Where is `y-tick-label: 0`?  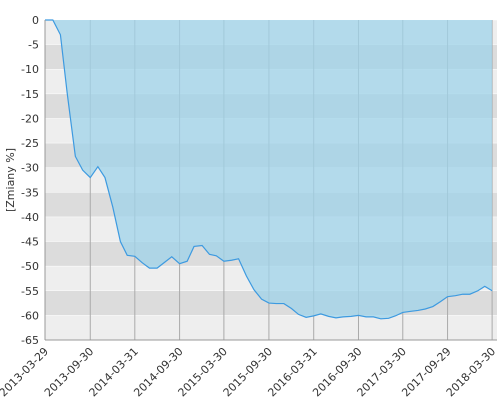
y-tick-label: 0 is located at coordinates (35, 20).